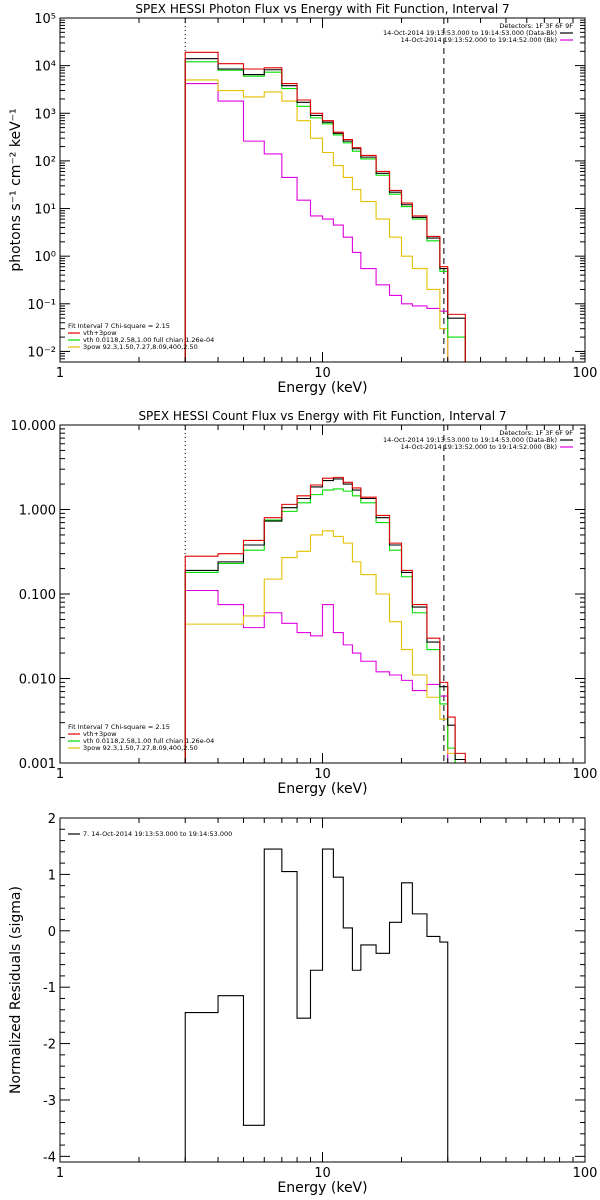  I want to click on y-tick-label: -1, so click(49, 988).